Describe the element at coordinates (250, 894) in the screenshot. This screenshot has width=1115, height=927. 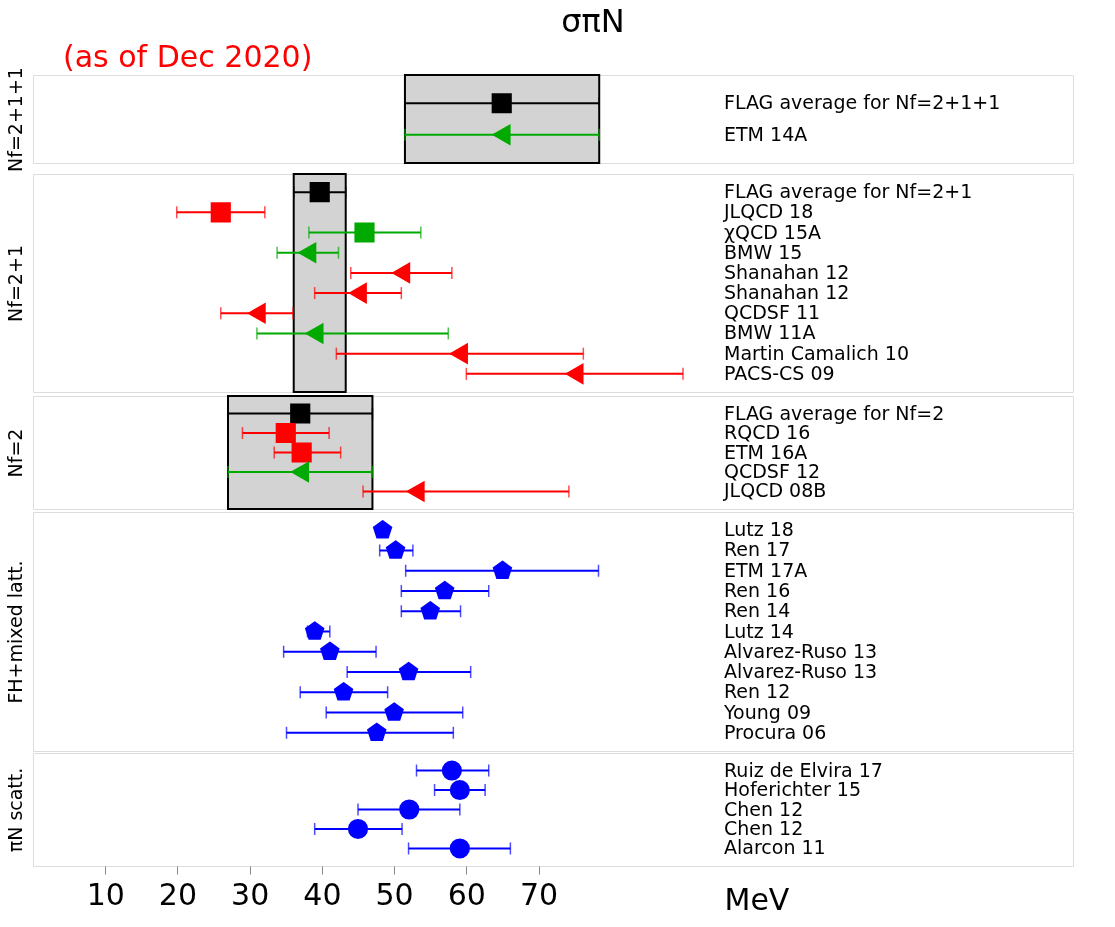
I see `x-tick-label: 30` at that location.